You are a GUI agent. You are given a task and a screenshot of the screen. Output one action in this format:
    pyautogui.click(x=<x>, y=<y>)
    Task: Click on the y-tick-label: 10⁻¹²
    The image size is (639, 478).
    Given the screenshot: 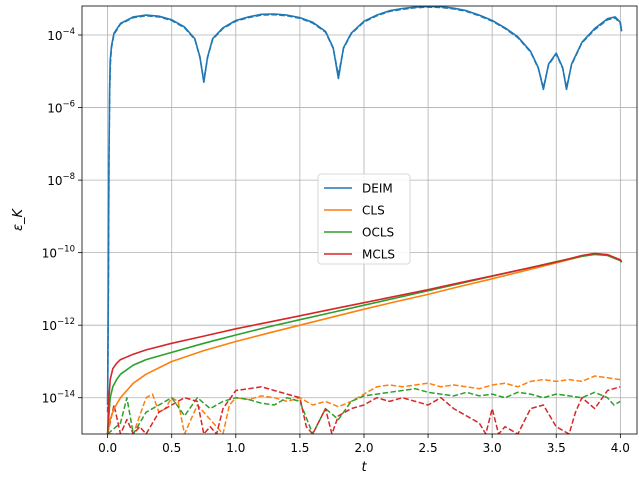 What is the action you would take?
    pyautogui.click(x=58, y=325)
    